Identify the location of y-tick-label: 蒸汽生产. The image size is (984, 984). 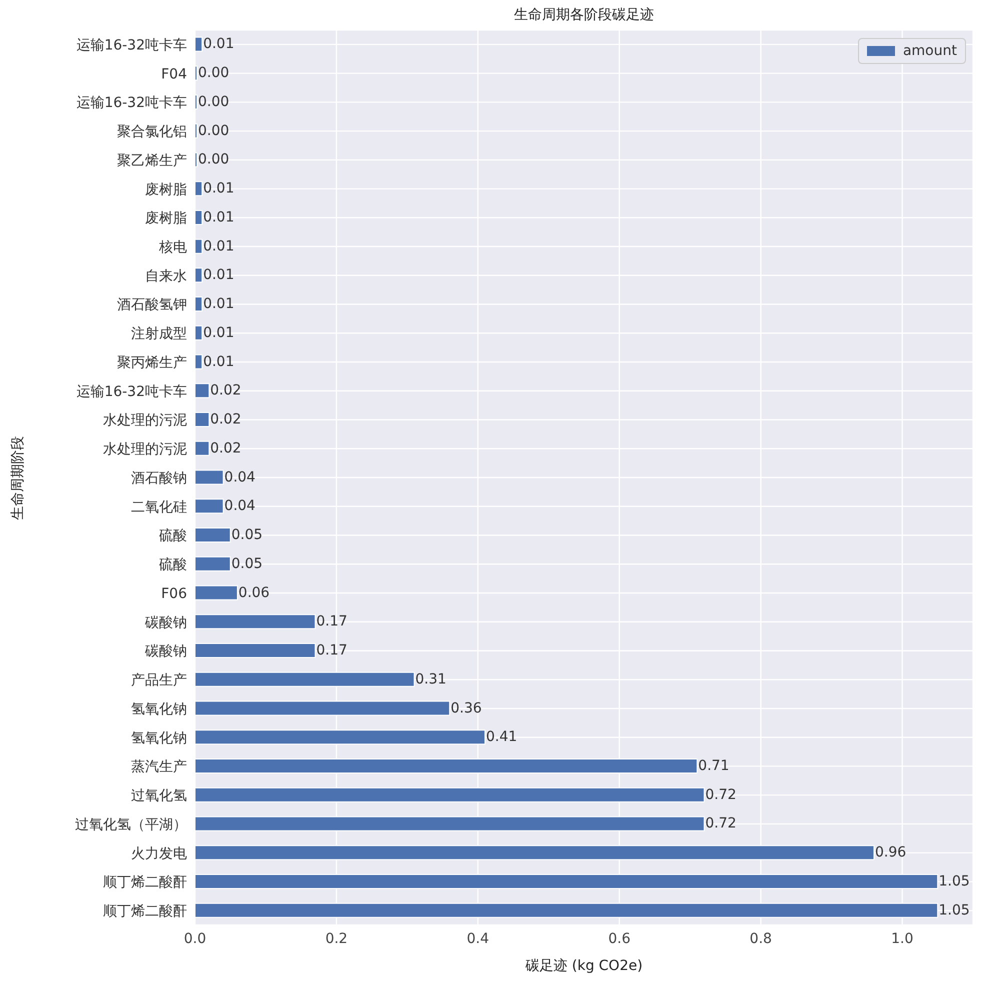
(159, 767).